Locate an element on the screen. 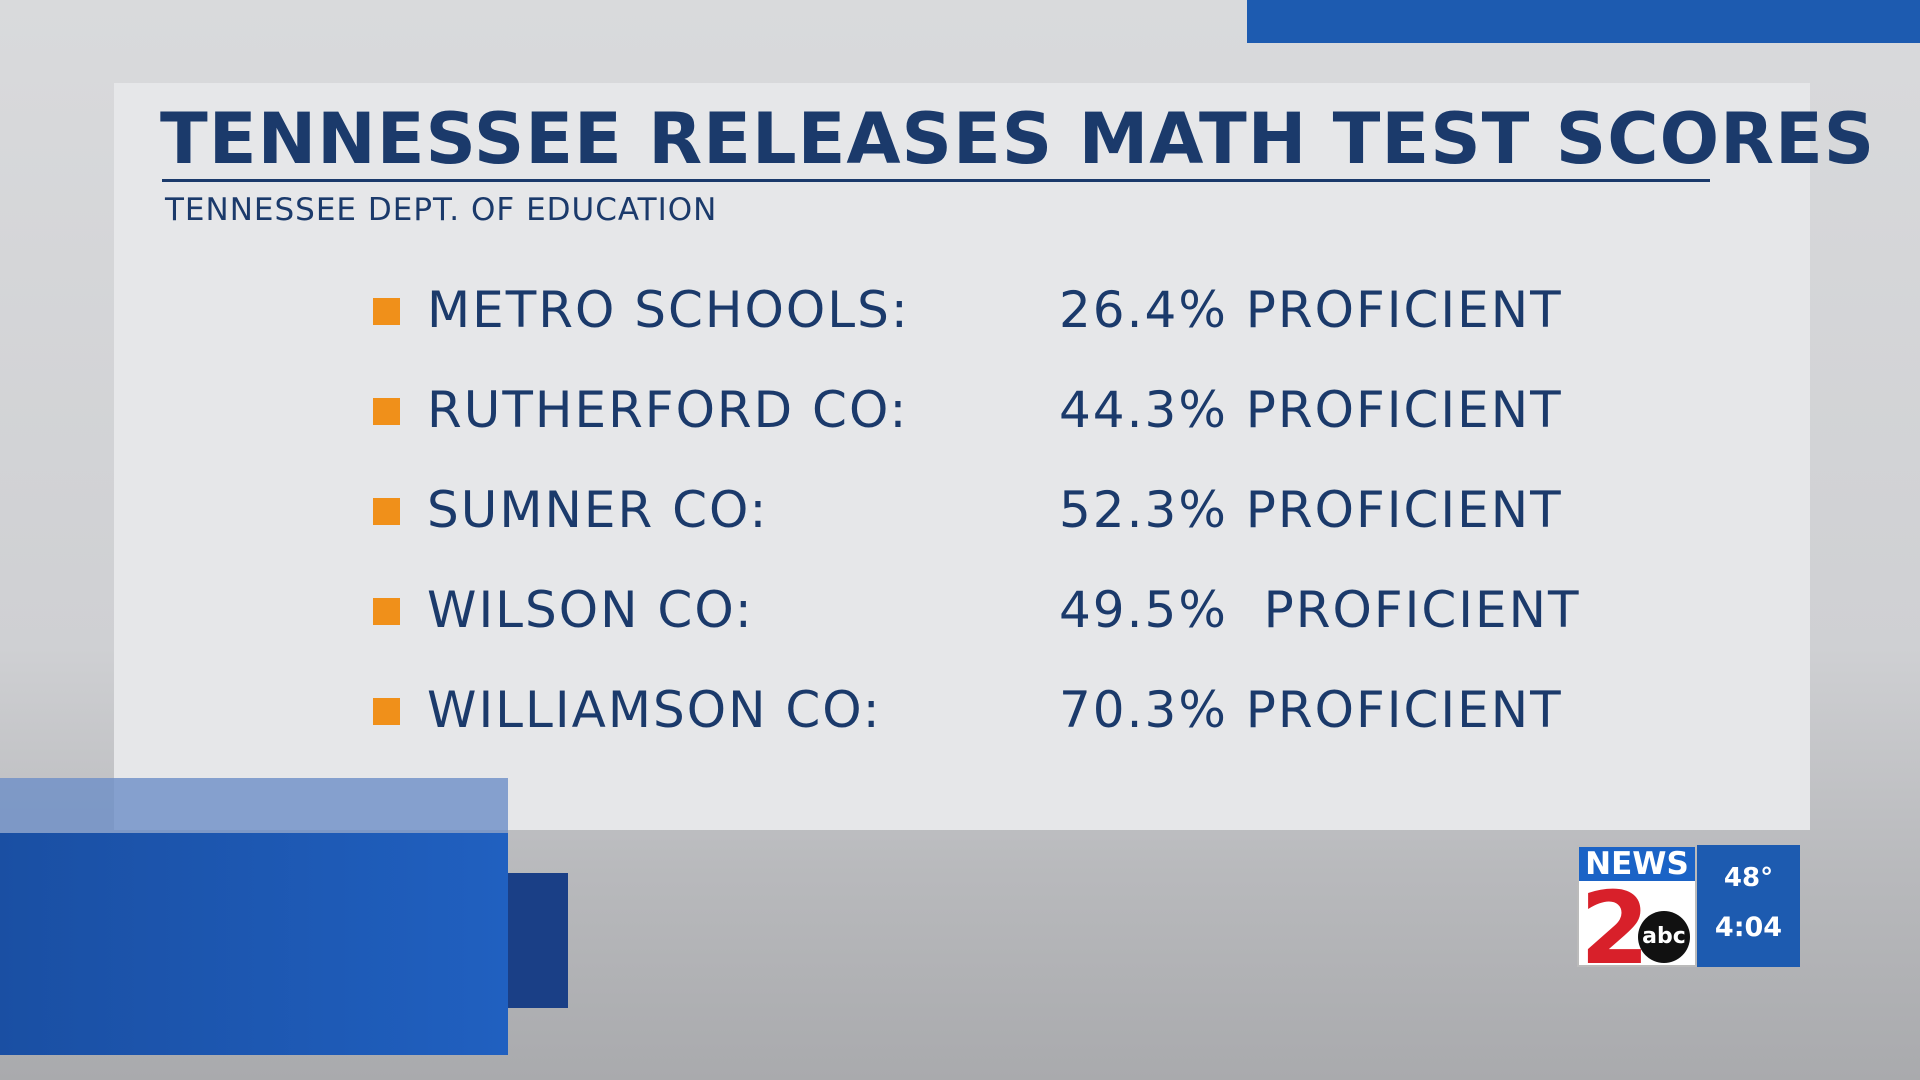  title-rule is located at coordinates (936, 180).